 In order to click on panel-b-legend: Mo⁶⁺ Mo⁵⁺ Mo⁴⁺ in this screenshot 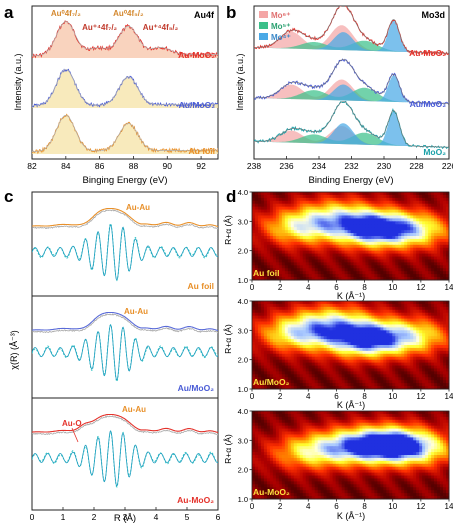, I will do `click(275, 26)`.